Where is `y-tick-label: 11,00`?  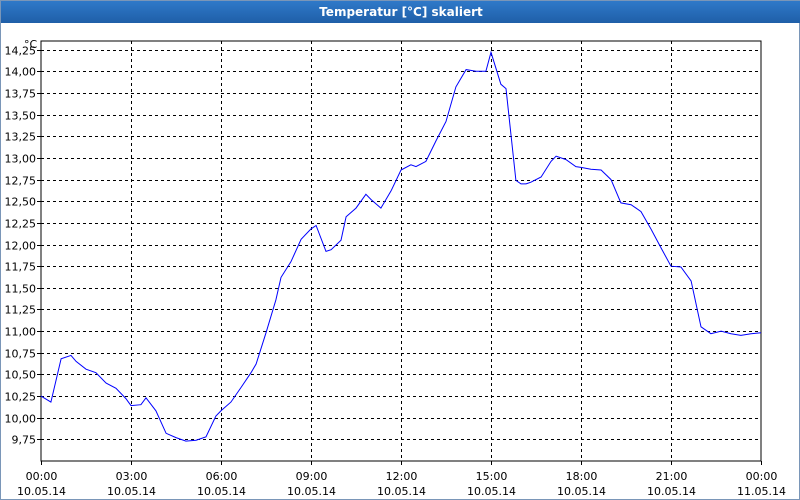
y-tick-label: 11,00 is located at coordinates (21, 332).